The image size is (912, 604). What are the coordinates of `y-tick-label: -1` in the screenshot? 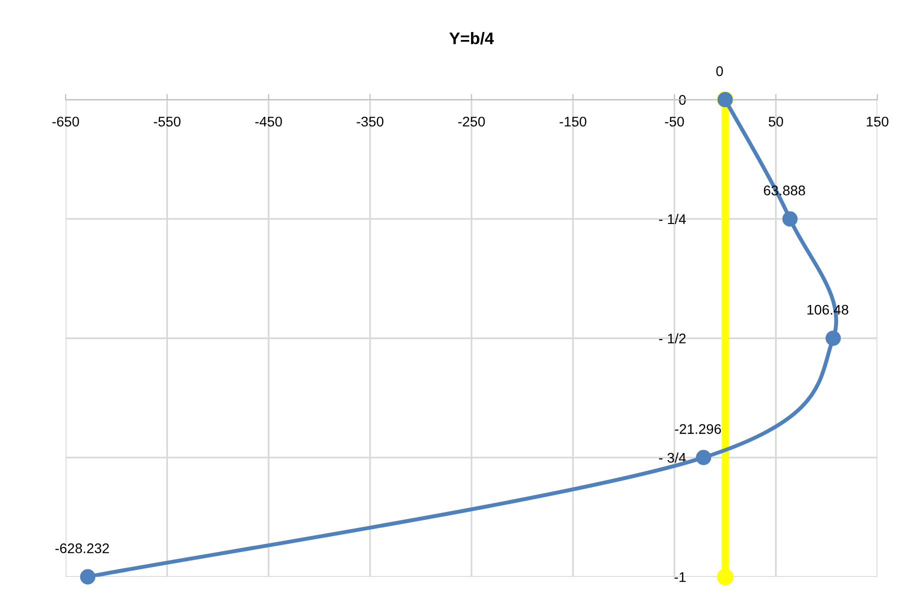 It's located at (680, 577).